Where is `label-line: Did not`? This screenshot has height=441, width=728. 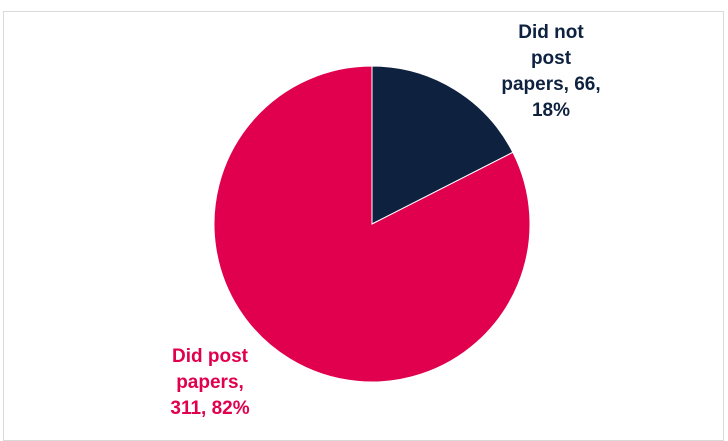
label-line: Did not is located at coordinates (551, 32).